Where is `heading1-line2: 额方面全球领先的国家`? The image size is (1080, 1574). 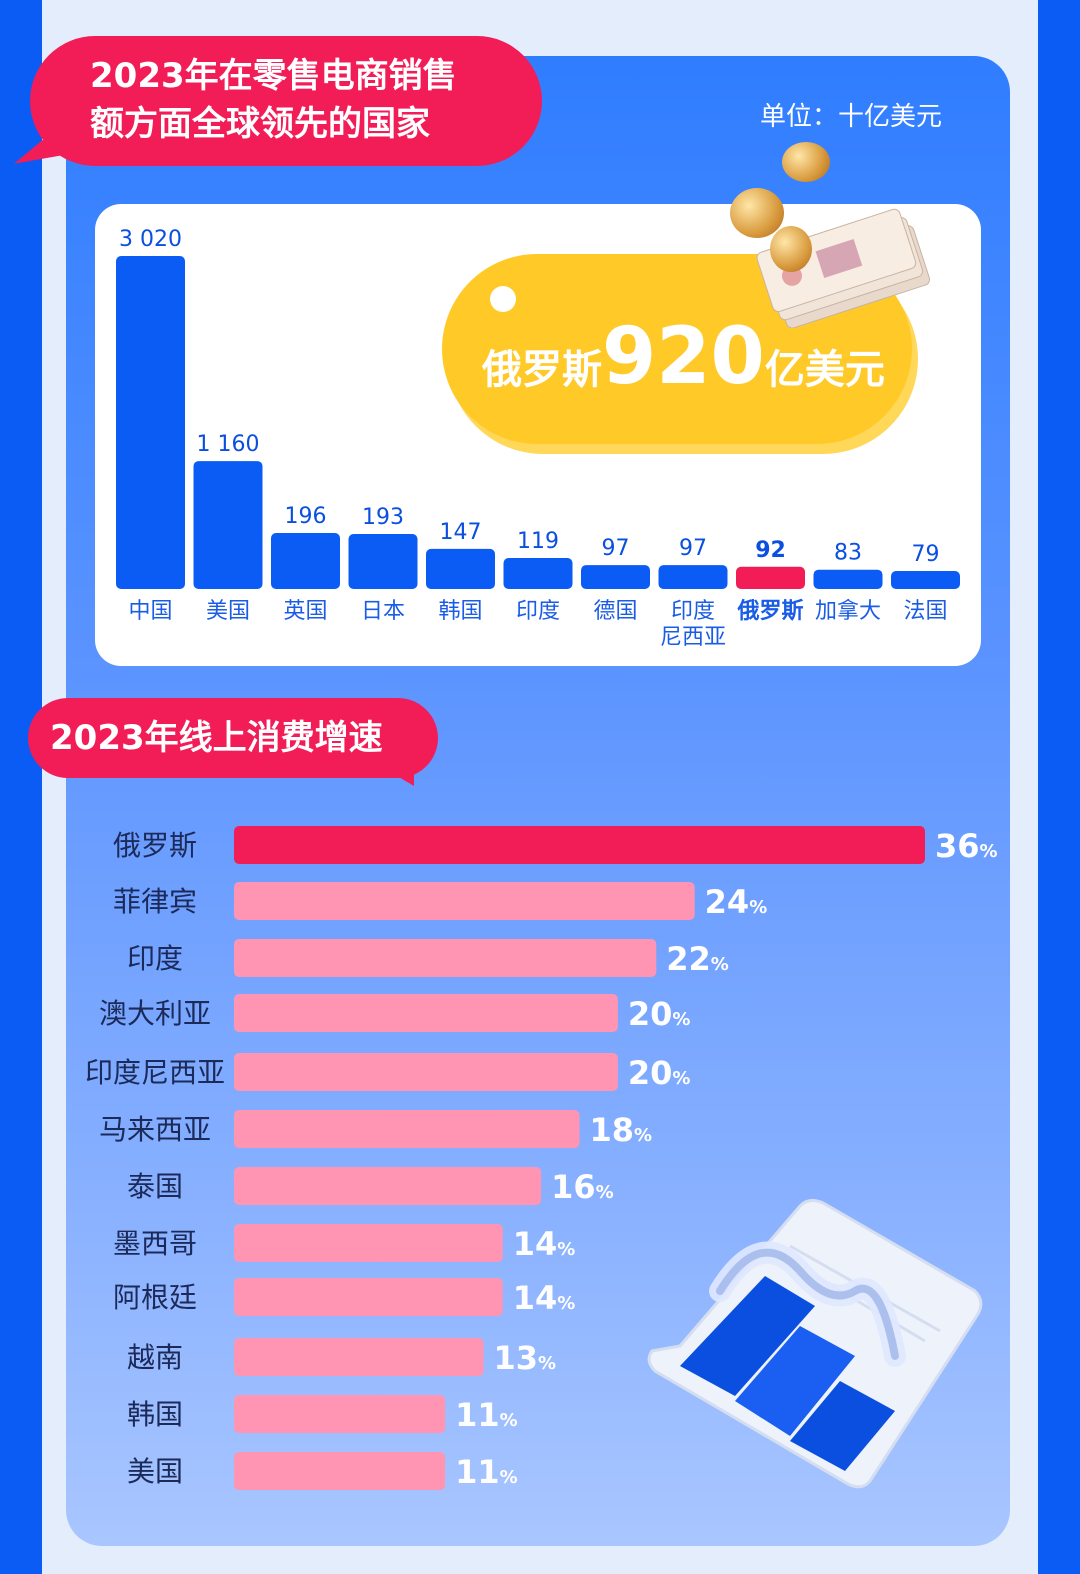 heading1-line2: 额方面全球领先的国家 is located at coordinates (260, 124).